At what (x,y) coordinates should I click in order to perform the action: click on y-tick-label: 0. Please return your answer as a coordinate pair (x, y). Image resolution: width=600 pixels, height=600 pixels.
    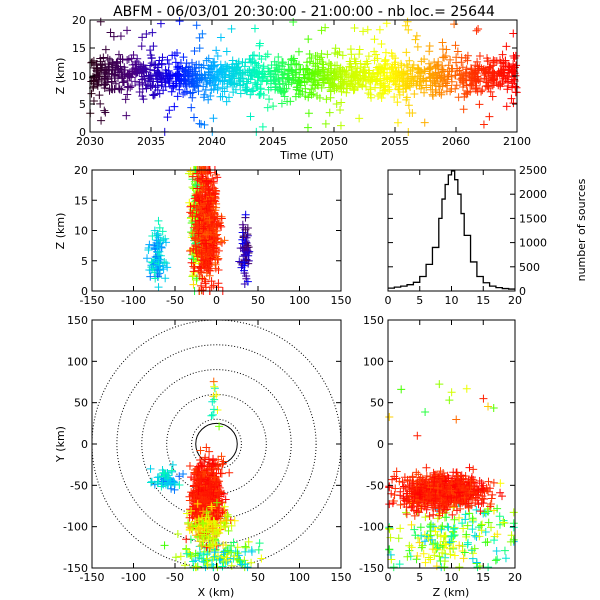
    Looking at the image, I should click on (84, 444).